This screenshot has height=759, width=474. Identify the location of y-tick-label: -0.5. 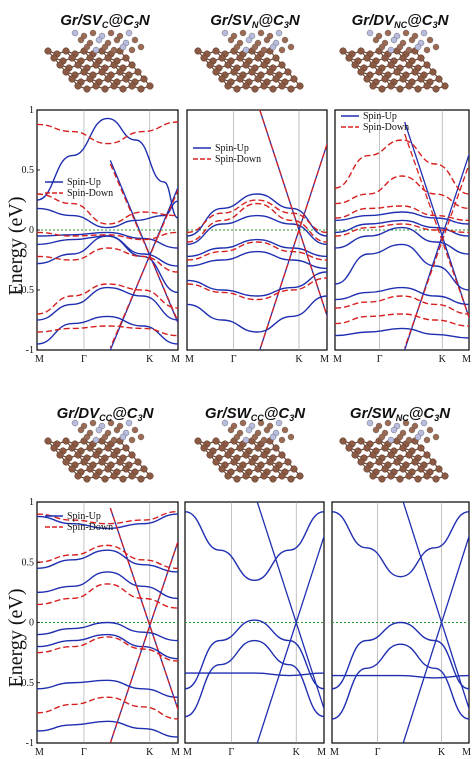
(26, 290).